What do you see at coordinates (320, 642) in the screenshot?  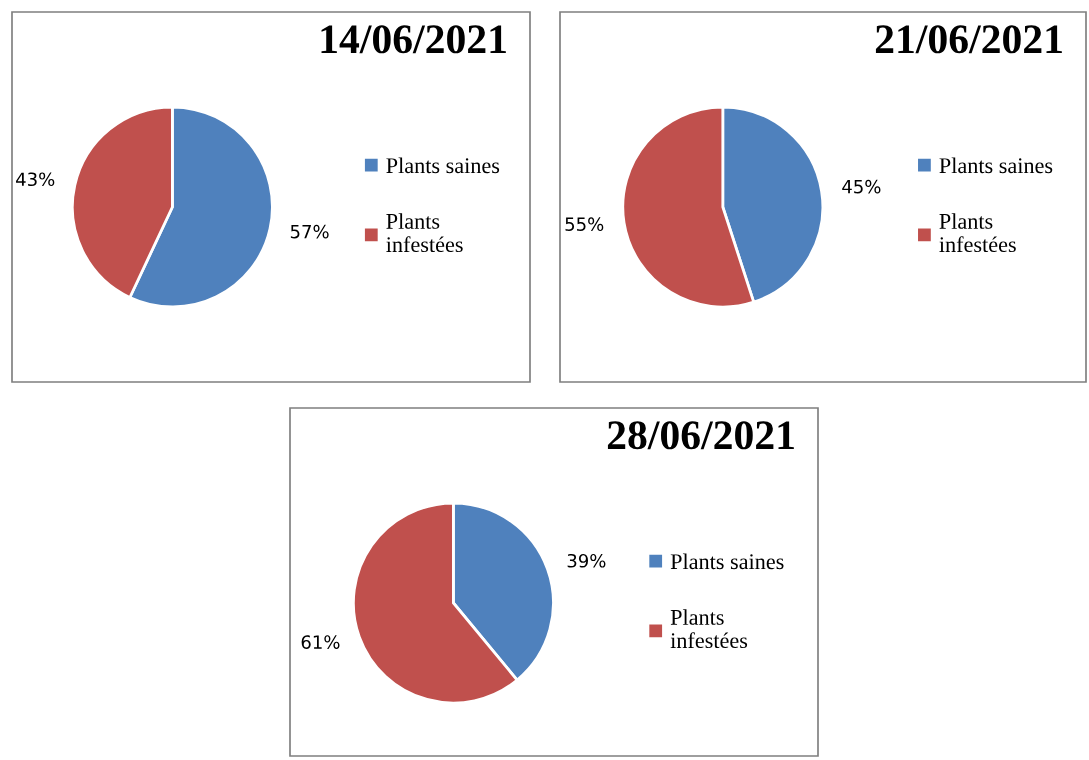 I see `data-label: 61%` at bounding box center [320, 642].